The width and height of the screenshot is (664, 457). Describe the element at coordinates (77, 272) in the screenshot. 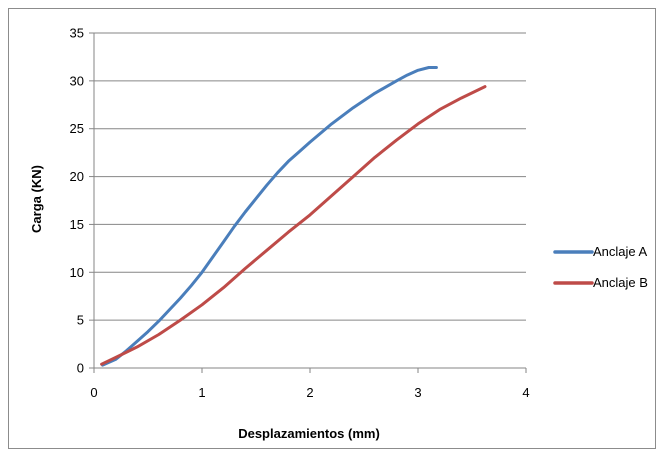

I see `y-tick-label: 10` at that location.